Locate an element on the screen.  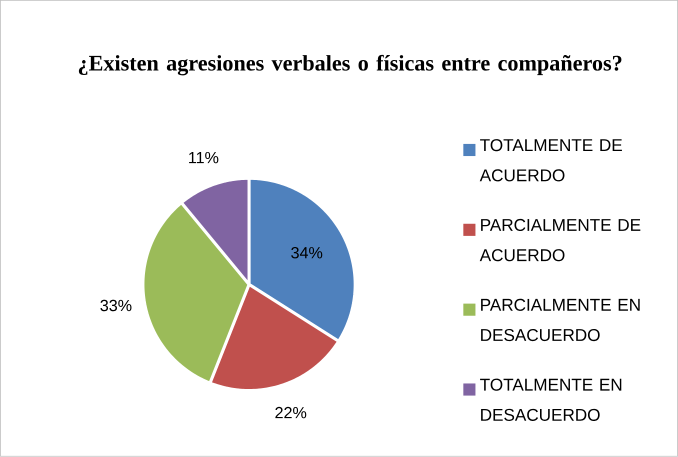
legend-label: TOTALMENTE DE ACUERDO is located at coordinates (551, 160).